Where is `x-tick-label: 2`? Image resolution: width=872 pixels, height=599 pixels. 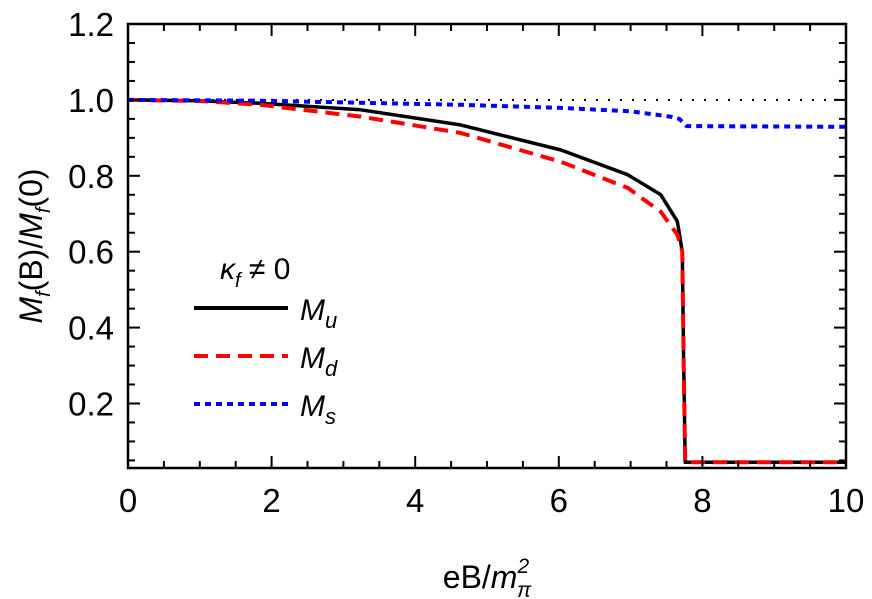
x-tick-label: 2 is located at coordinates (271, 500).